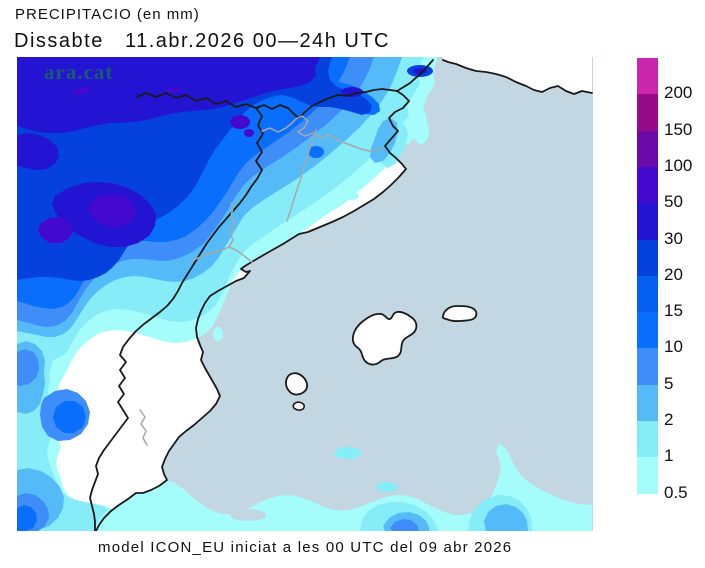 Image resolution: width=705 pixels, height=568 pixels. What do you see at coordinates (669, 456) in the screenshot?
I see `legend-value-label: 1` at bounding box center [669, 456].